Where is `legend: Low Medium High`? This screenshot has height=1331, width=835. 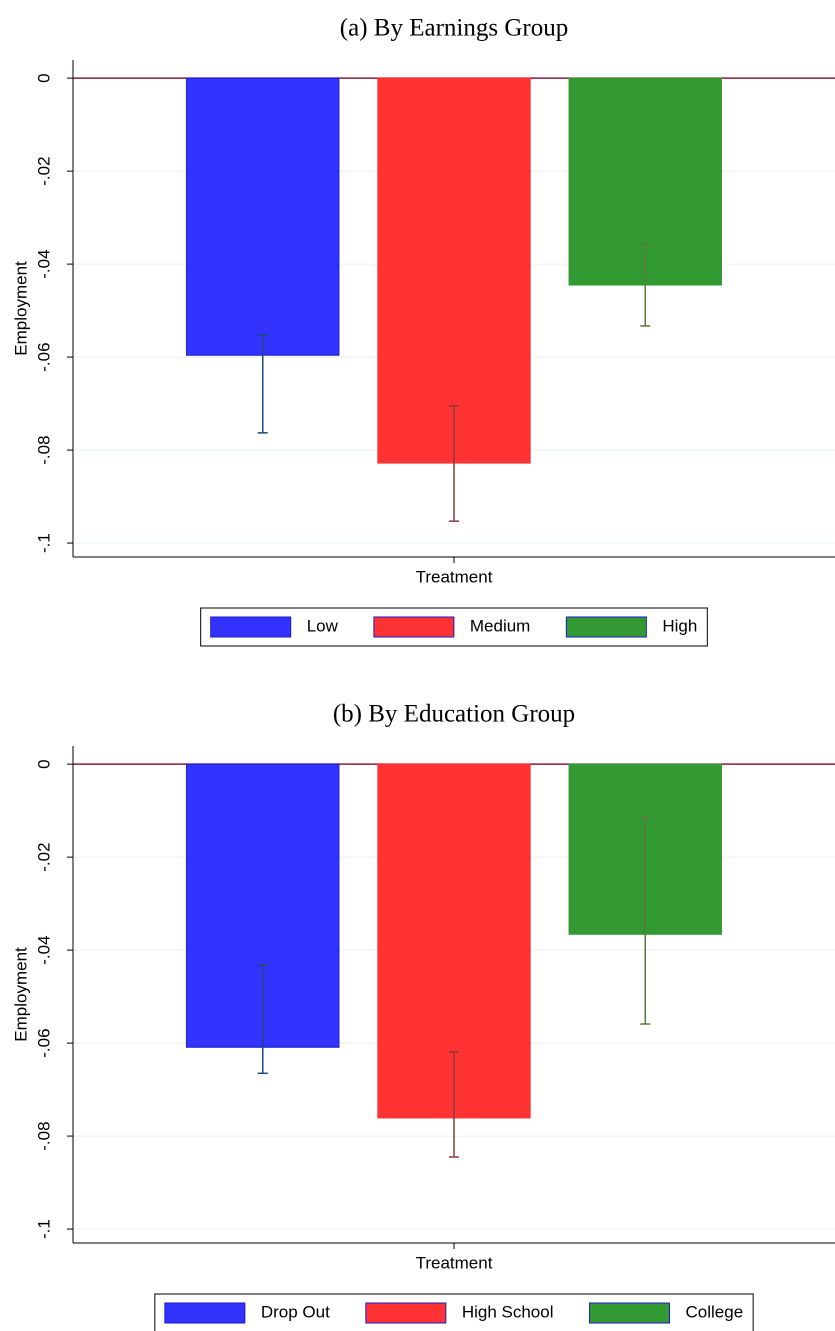
legend: Low Medium High is located at coordinates (454, 627).